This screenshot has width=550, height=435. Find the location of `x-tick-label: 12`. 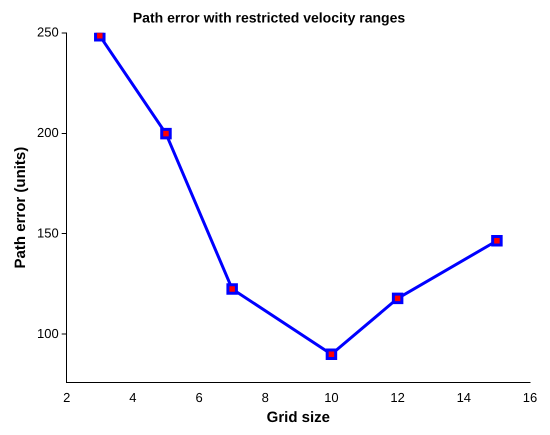

x-tick-label: 12 is located at coordinates (397, 397).